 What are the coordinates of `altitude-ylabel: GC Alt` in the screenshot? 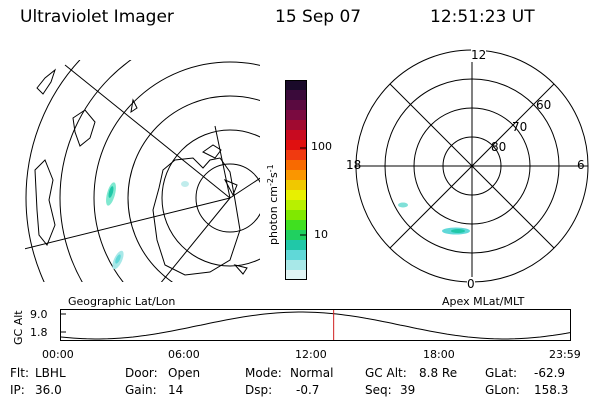 It's located at (18, 327).